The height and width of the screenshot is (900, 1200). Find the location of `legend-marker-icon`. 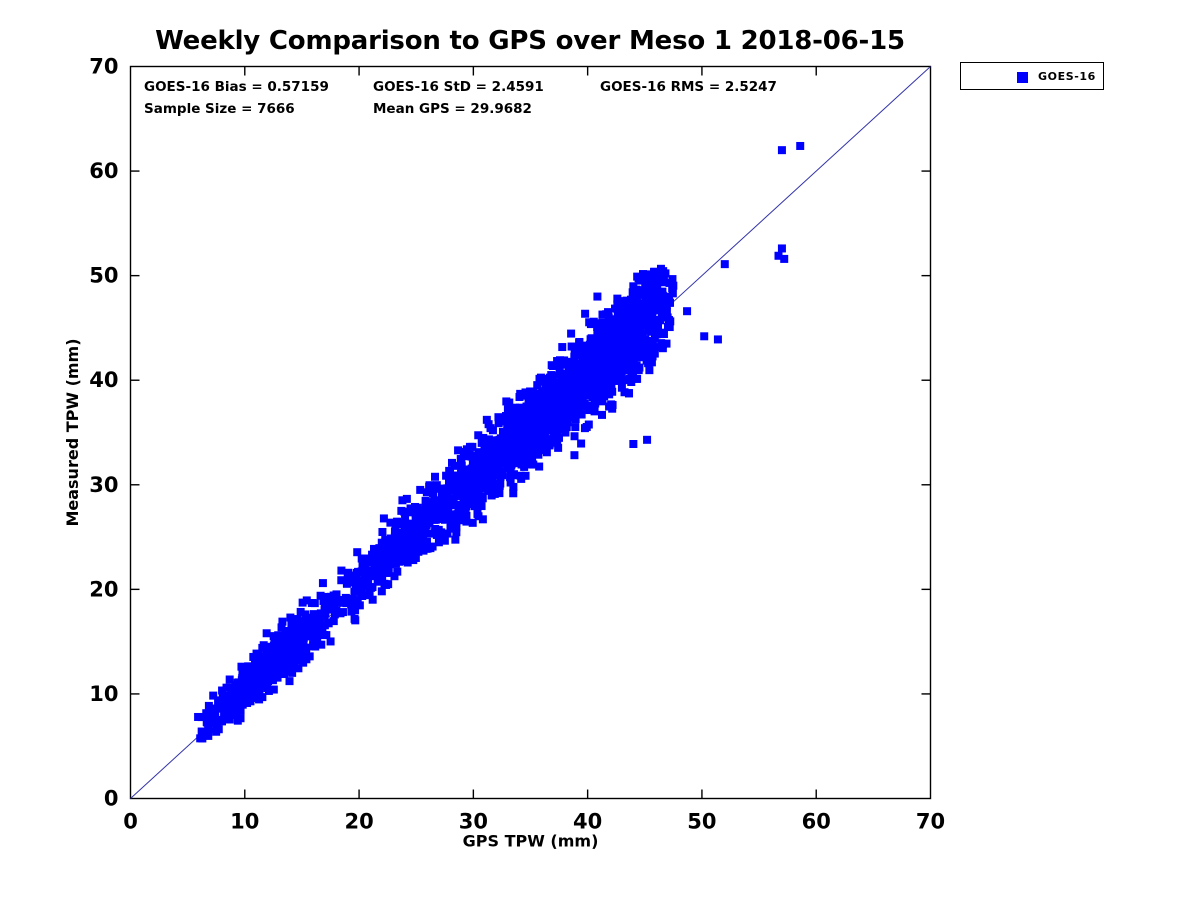

legend-marker-icon is located at coordinates (1022, 77).